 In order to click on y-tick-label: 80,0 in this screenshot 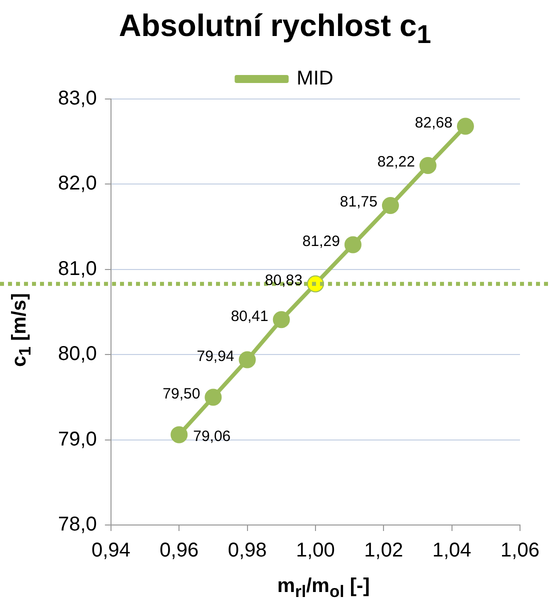, I will do `click(77, 354)`.